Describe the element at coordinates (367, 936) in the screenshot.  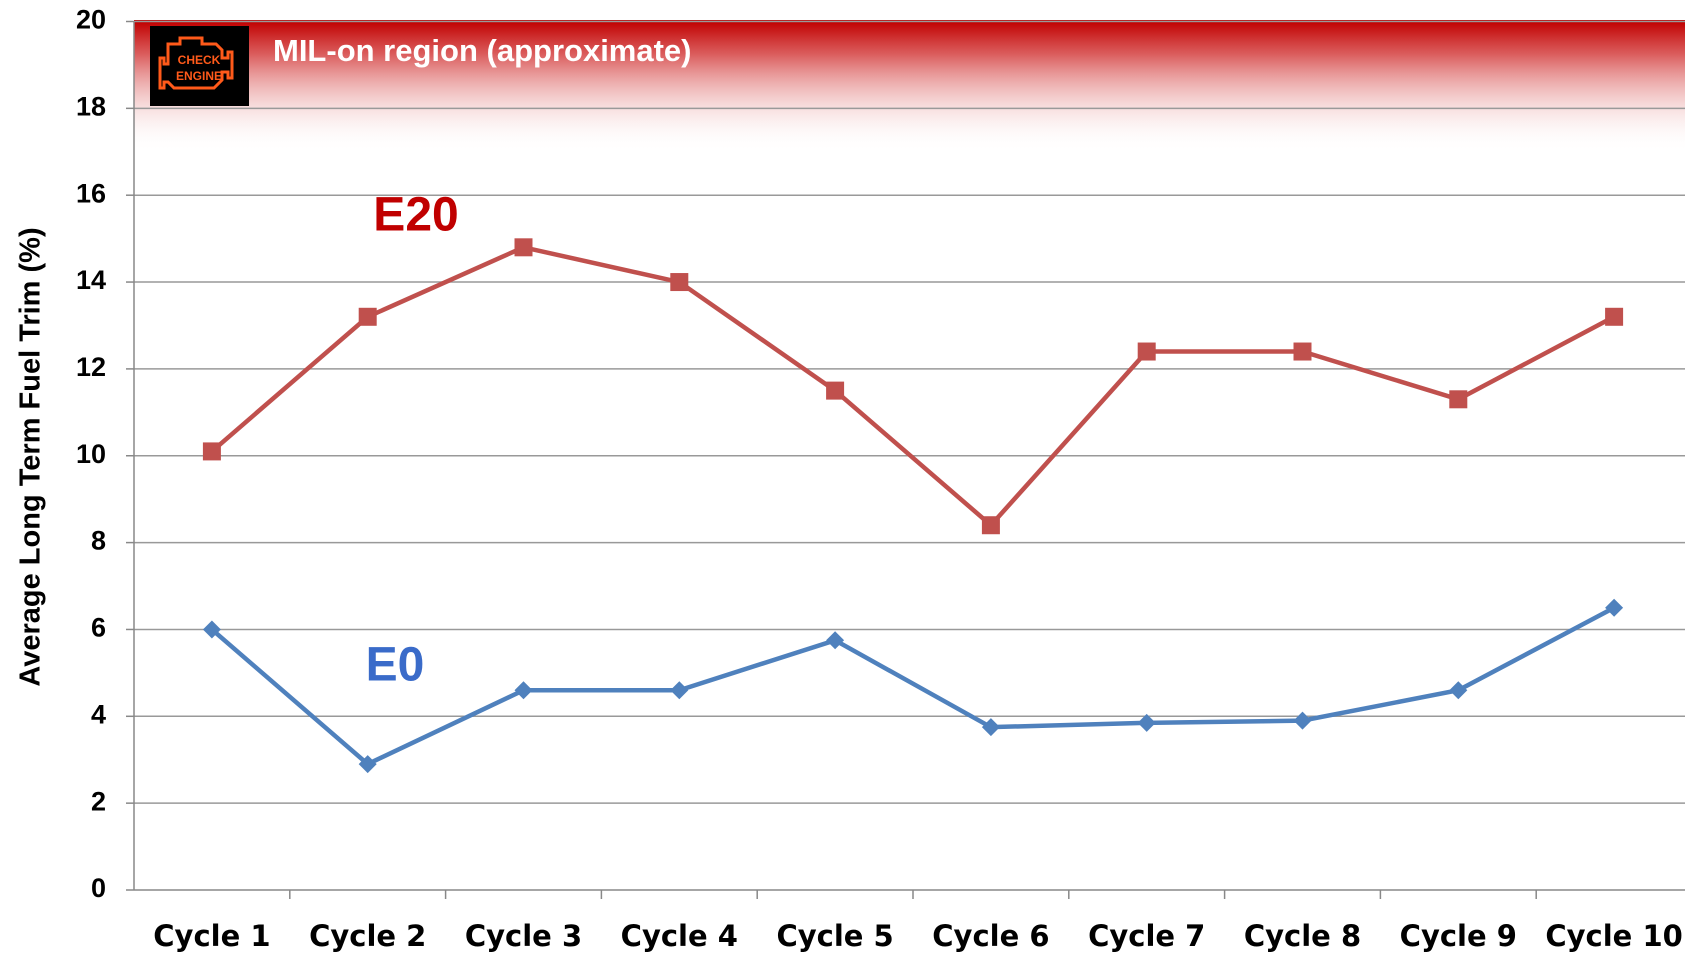
I see `x-tick-label: Cycle 2` at that location.